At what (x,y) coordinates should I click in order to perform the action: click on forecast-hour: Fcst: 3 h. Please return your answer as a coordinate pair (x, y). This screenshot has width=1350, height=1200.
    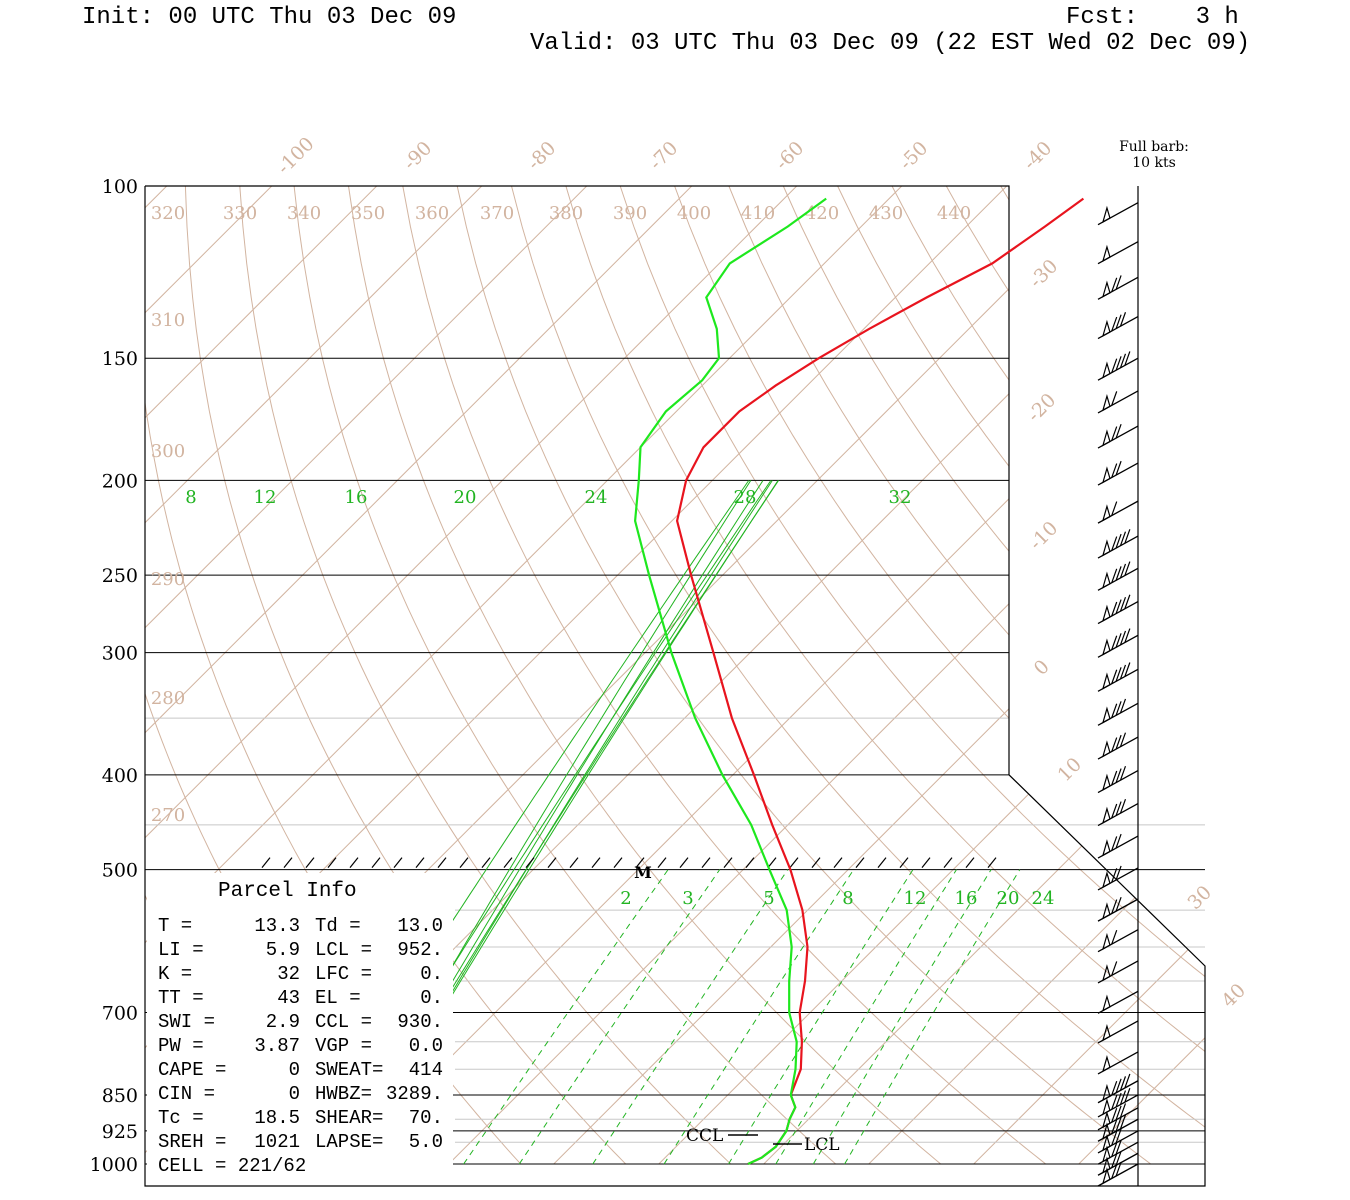
    Looking at the image, I should click on (1152, 17).